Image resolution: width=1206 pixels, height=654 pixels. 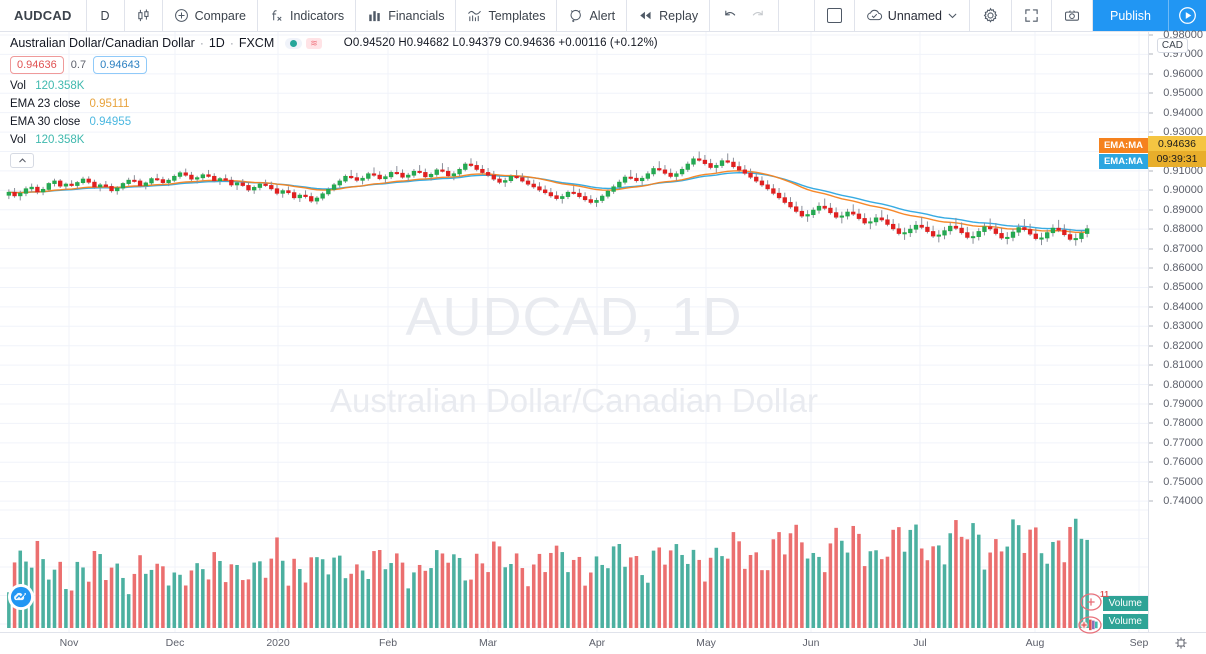 What do you see at coordinates (1125, 603) in the screenshot?
I see `volume-badge-1: Volume` at bounding box center [1125, 603].